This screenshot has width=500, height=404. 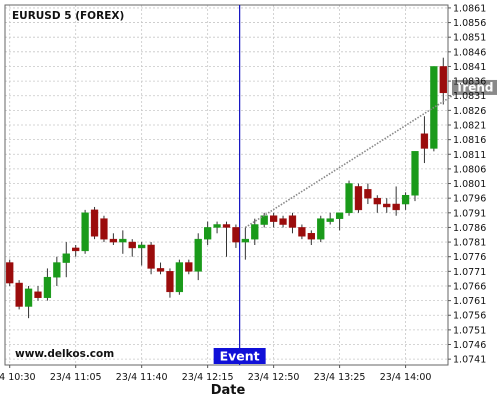 I want to click on y-tick-label: 1.0861, so click(x=469, y=8).